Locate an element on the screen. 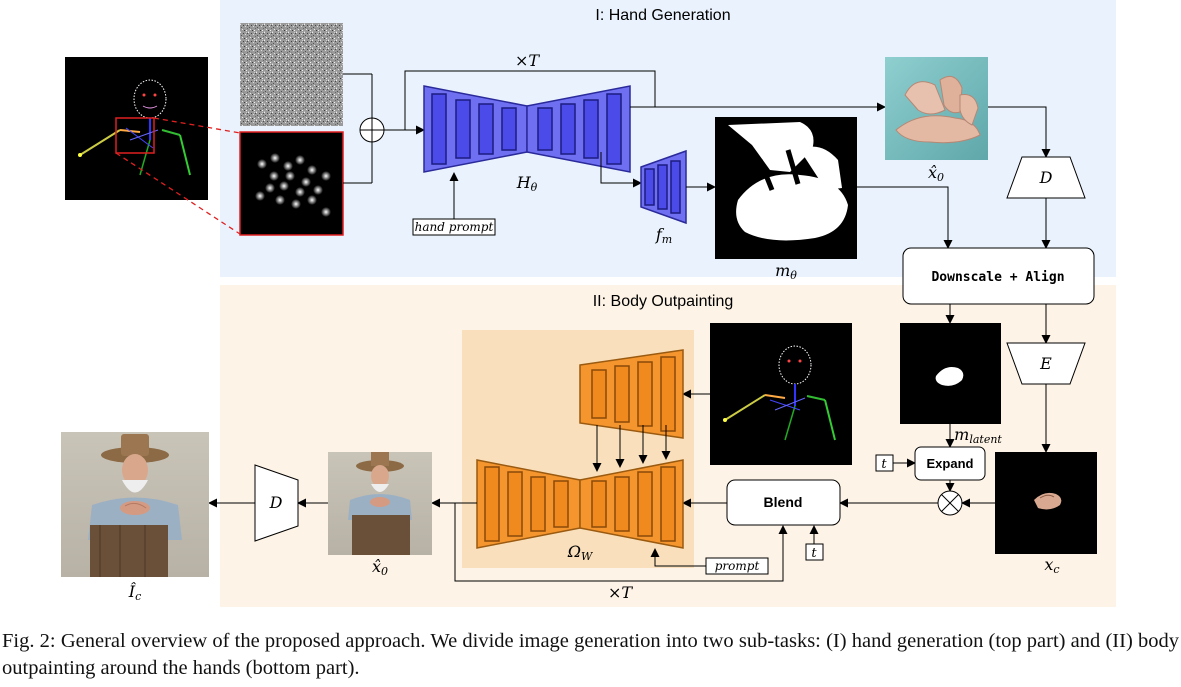 This screenshot has width=1181, height=687. h-theta-unet is located at coordinates (527, 129).